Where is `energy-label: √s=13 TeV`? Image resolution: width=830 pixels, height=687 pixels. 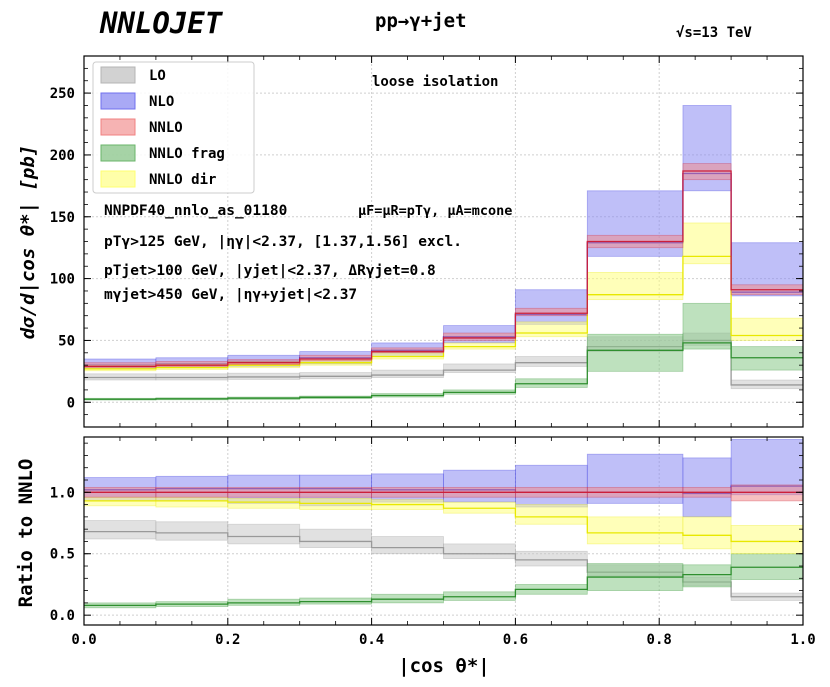
energy-label: √s=13 TeV is located at coordinates (714, 33).